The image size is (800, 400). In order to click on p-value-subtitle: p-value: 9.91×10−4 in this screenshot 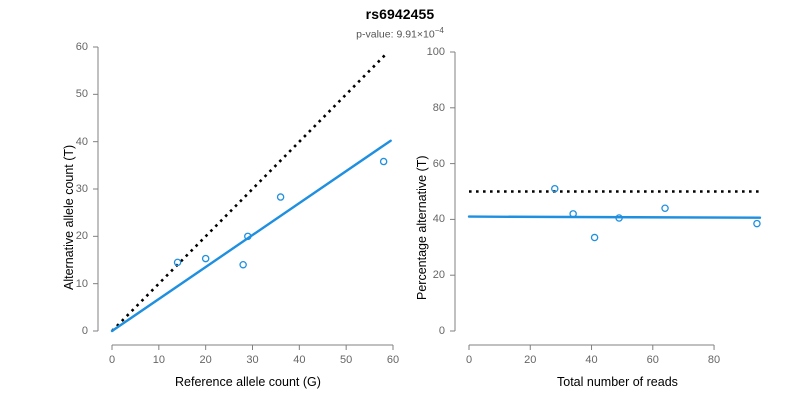, I will do `click(400, 33)`.